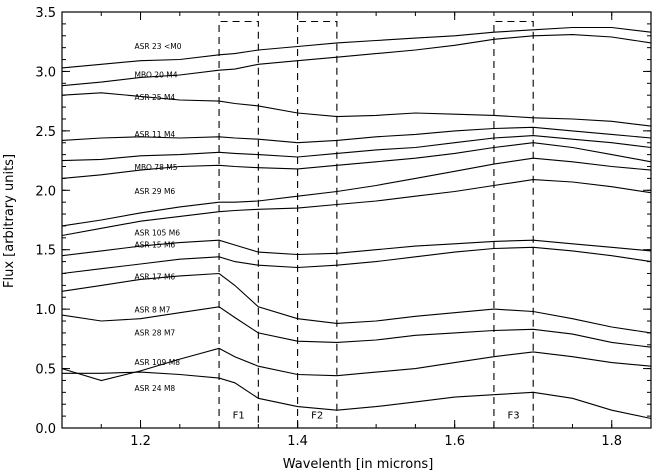  What do you see at coordinates (155, 276) in the screenshot?
I see `series-label: ASR 17 M6` at bounding box center [155, 276].